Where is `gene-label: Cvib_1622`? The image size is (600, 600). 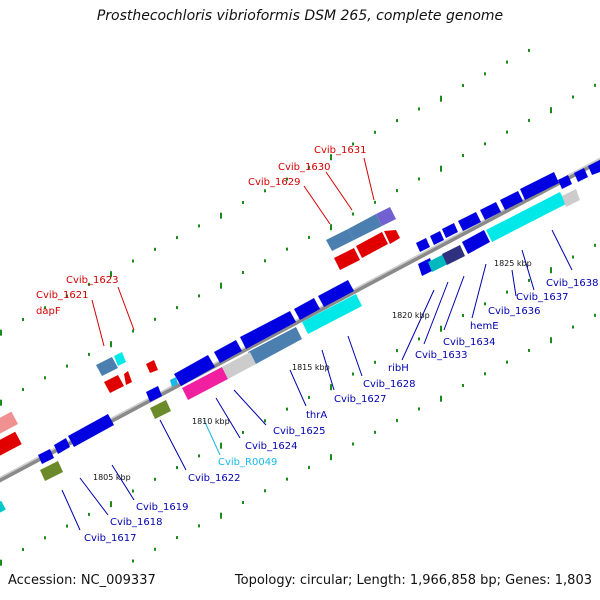 gene-label: Cvib_1622 is located at coordinates (214, 478).